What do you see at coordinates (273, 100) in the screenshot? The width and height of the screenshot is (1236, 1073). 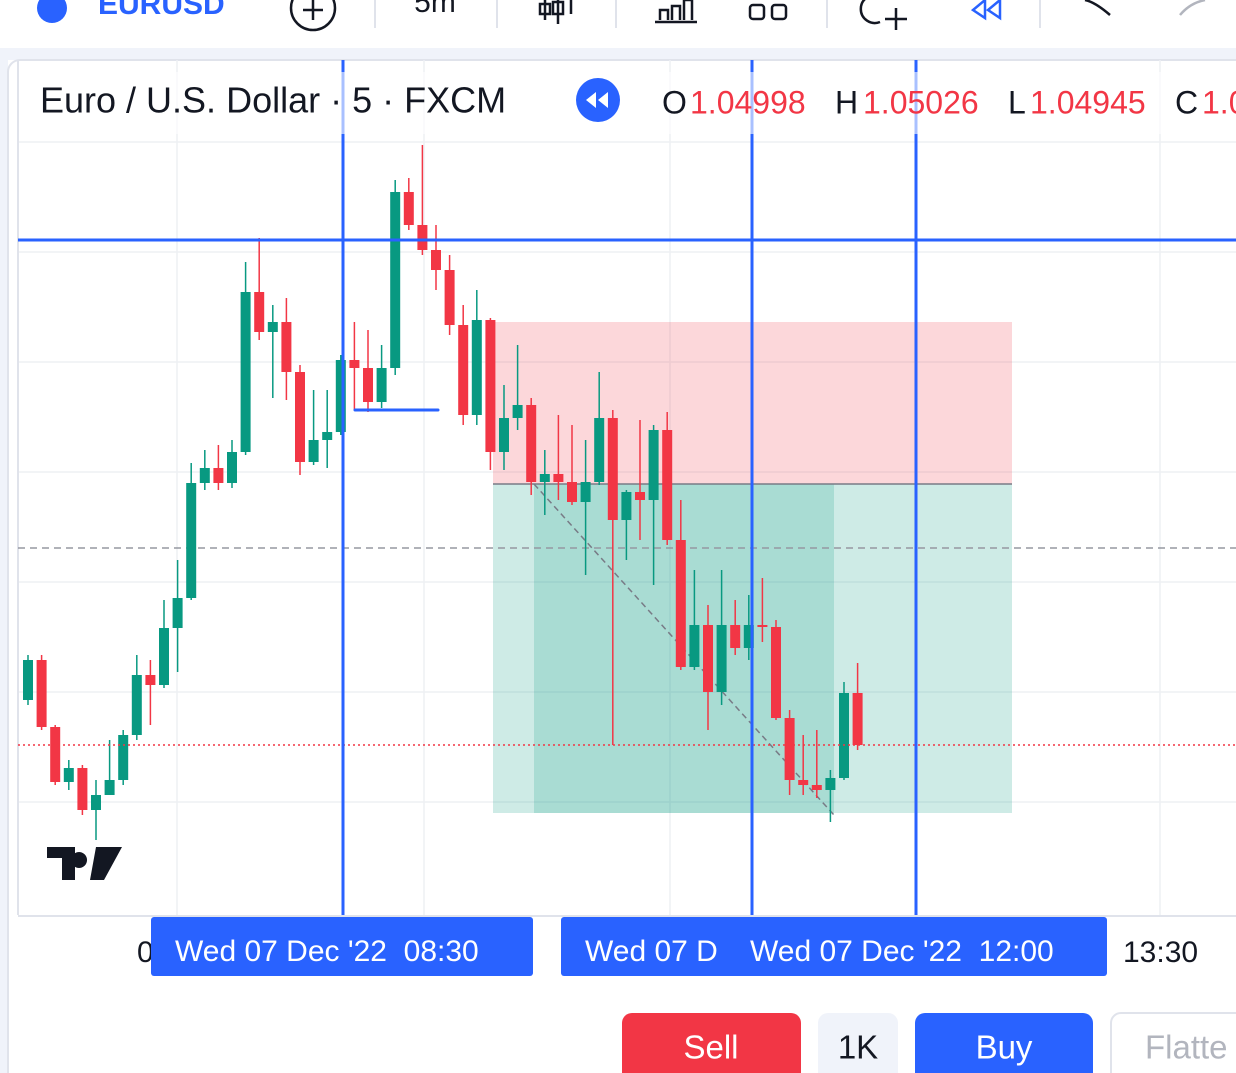 I see `symbol-title: Euro / U.S. Dollar · 5 · FXCM` at bounding box center [273, 100].